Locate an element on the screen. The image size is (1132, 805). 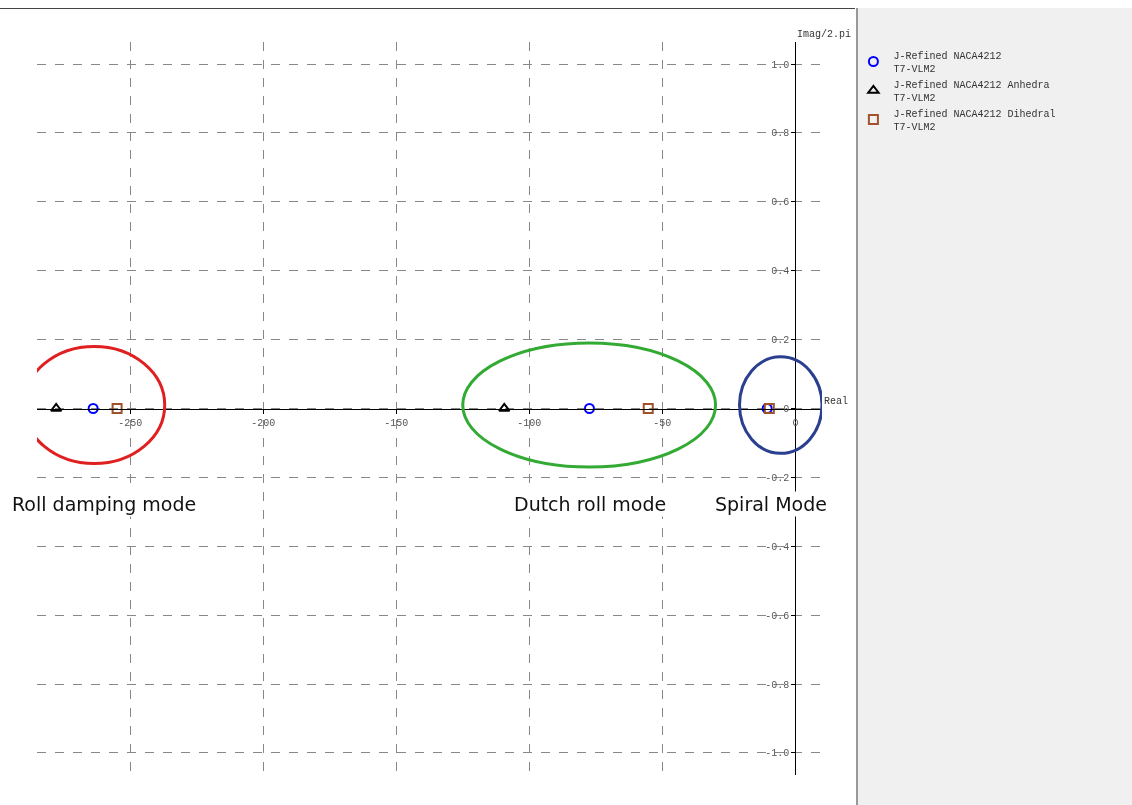
y-tick-label: -0.8 is located at coordinates (777, 685).